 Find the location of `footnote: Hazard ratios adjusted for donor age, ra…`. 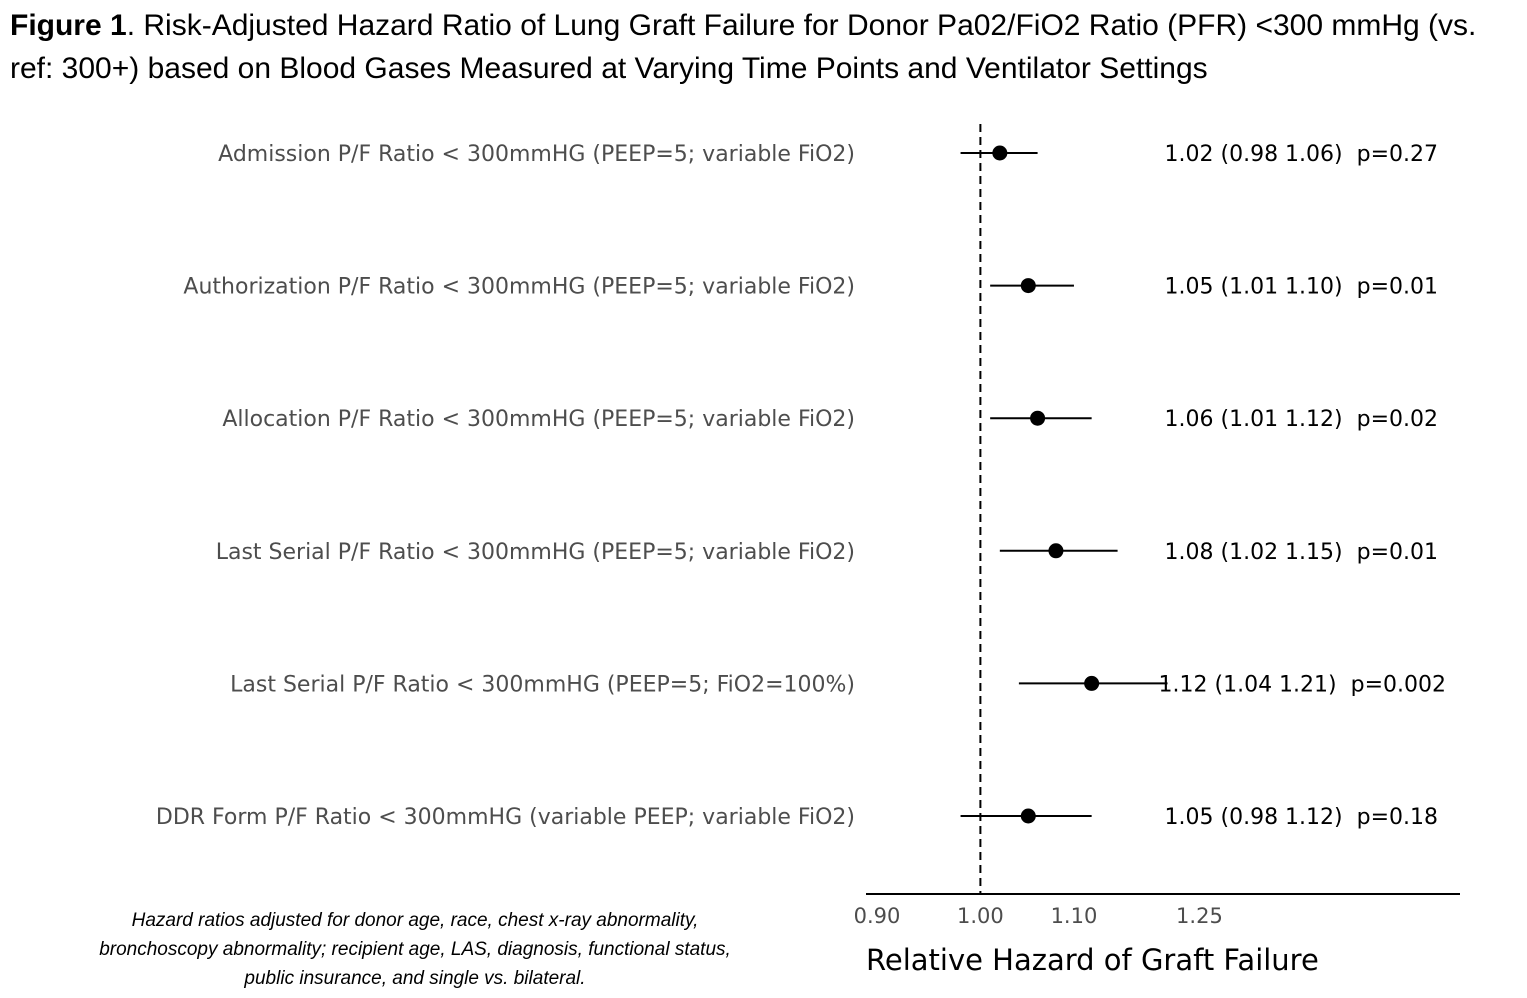

footnote: Hazard ratios adjusted for donor age, ra… is located at coordinates (415, 949).